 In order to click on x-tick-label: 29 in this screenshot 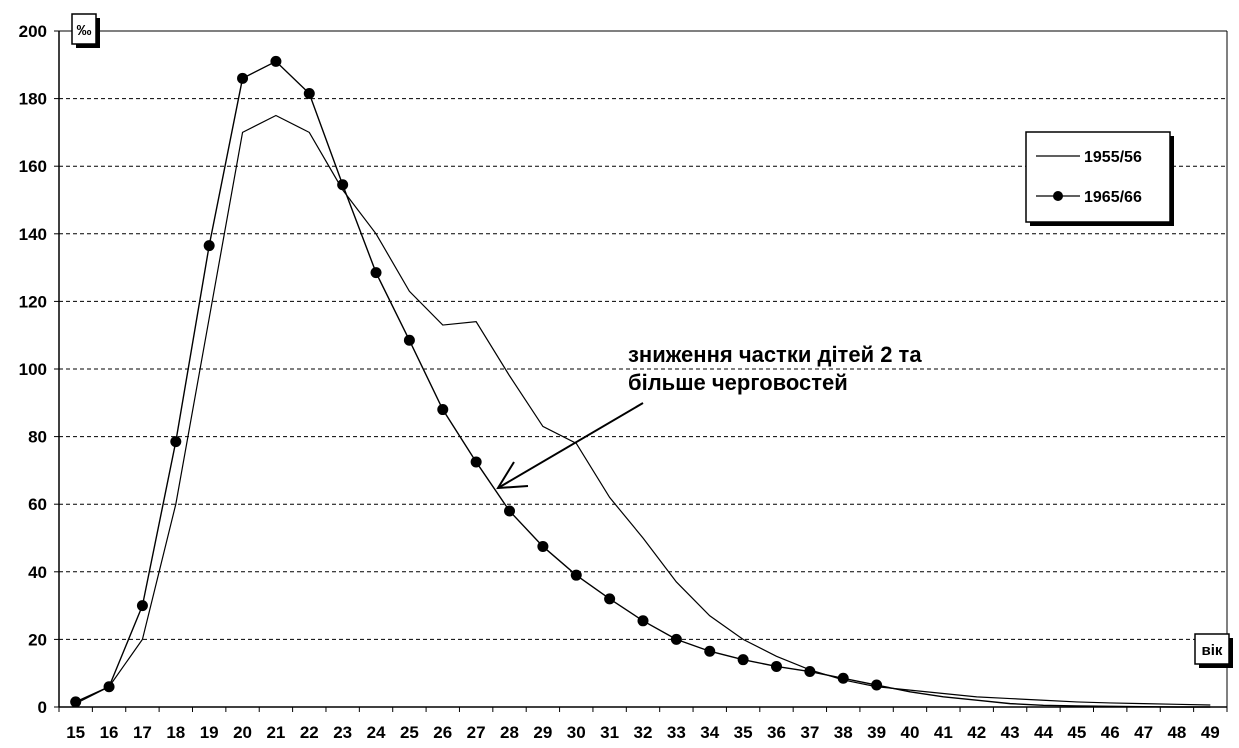, I will do `click(542, 732)`.